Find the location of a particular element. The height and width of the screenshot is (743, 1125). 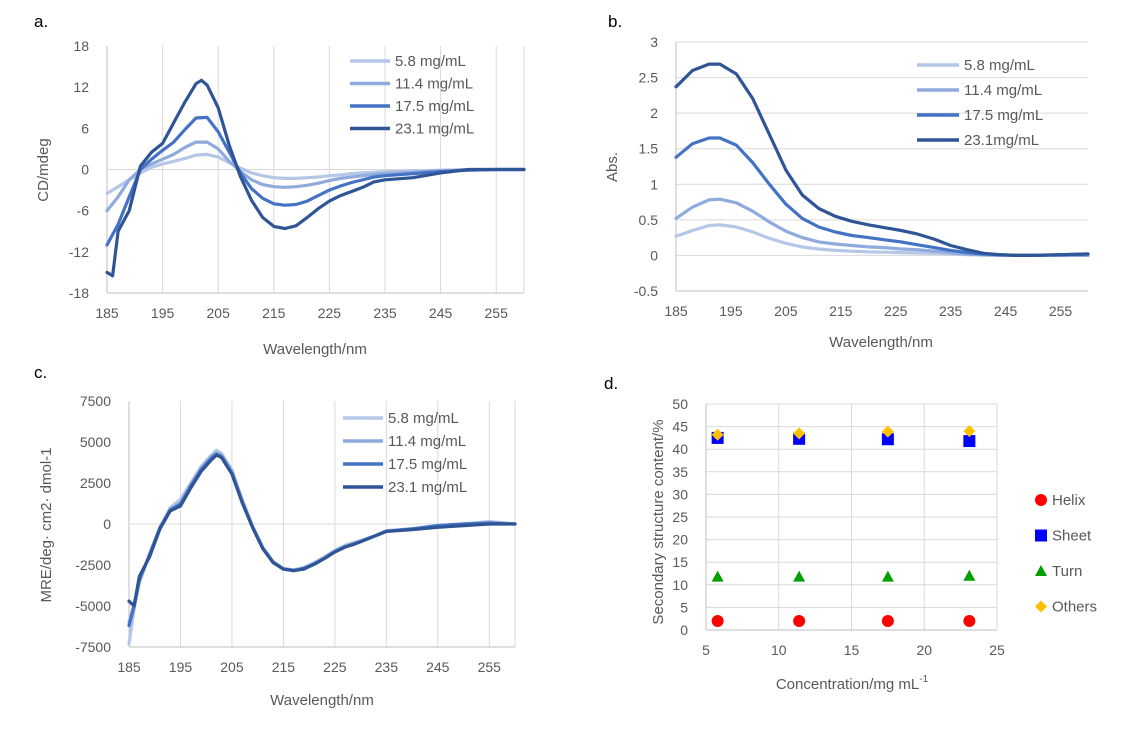

y-tick-label: 50 is located at coordinates (680, 404).